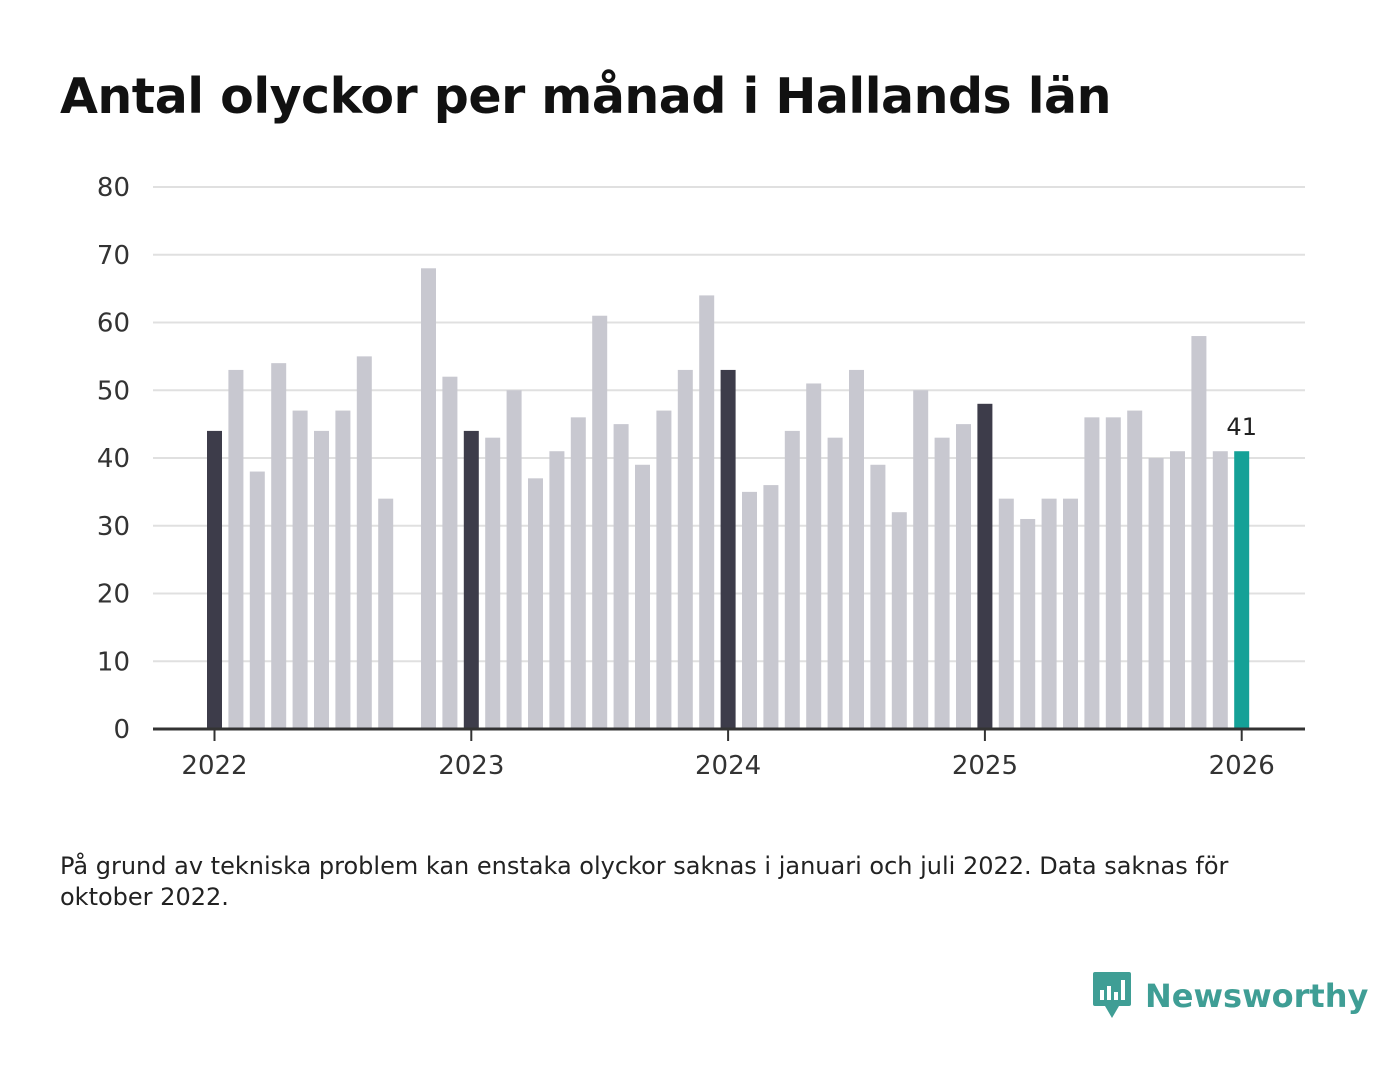  What do you see at coordinates (1257, 996) in the screenshot?
I see `brand-name: Newsworthy` at bounding box center [1257, 996].